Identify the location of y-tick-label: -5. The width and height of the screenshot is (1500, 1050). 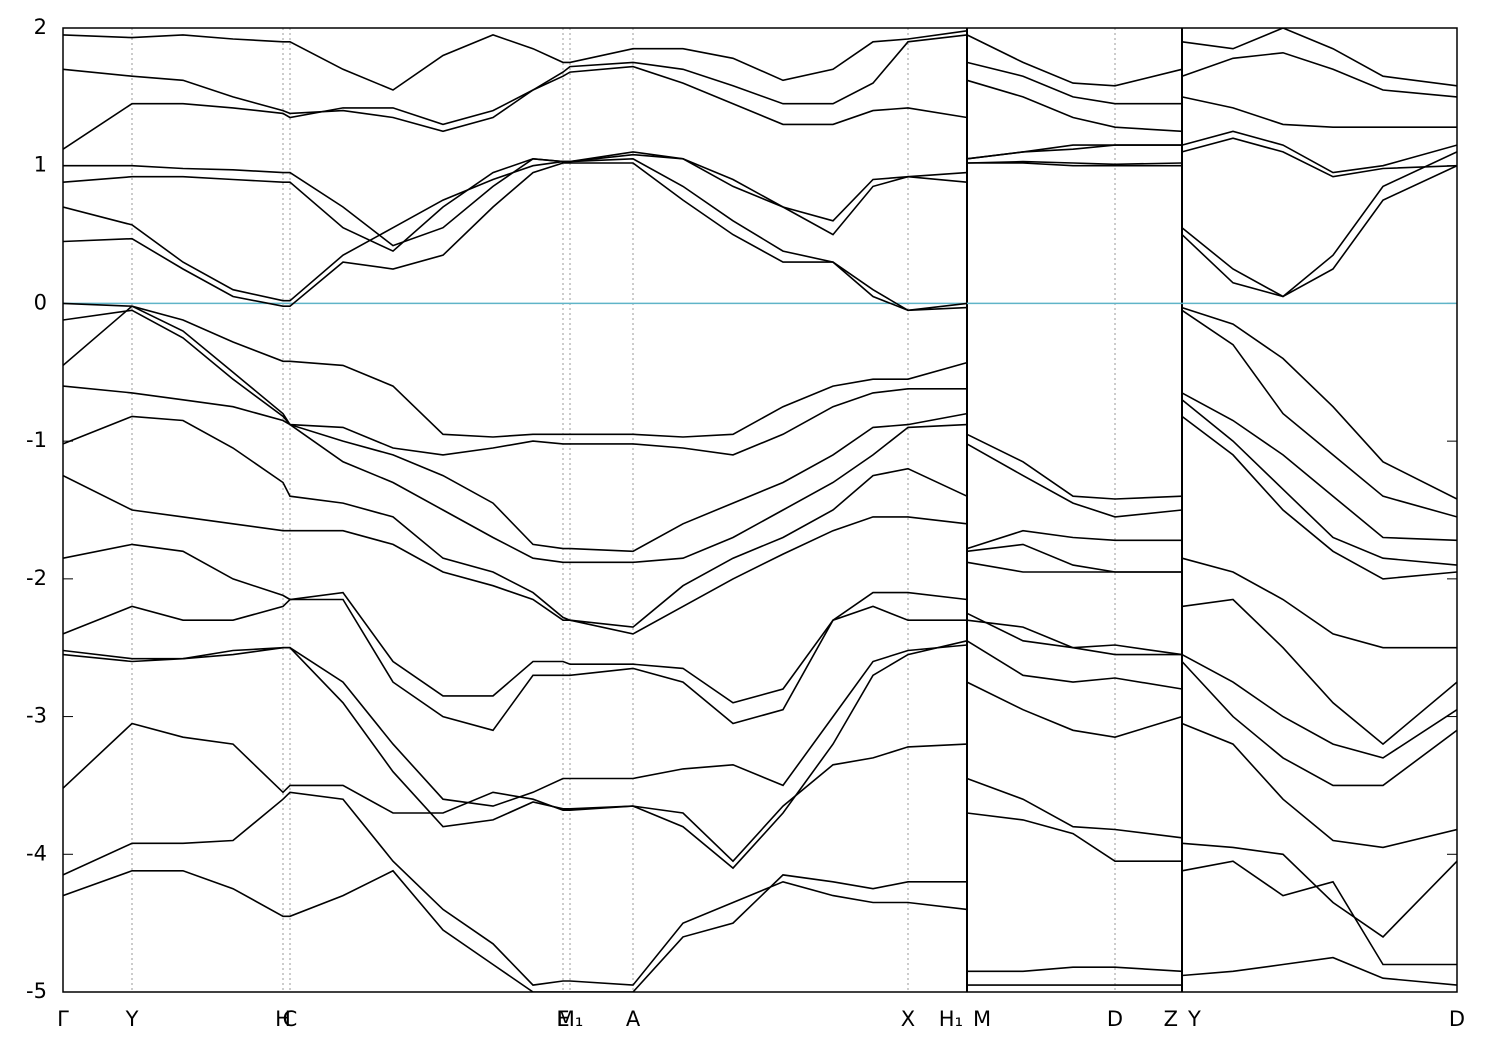
(36, 991).